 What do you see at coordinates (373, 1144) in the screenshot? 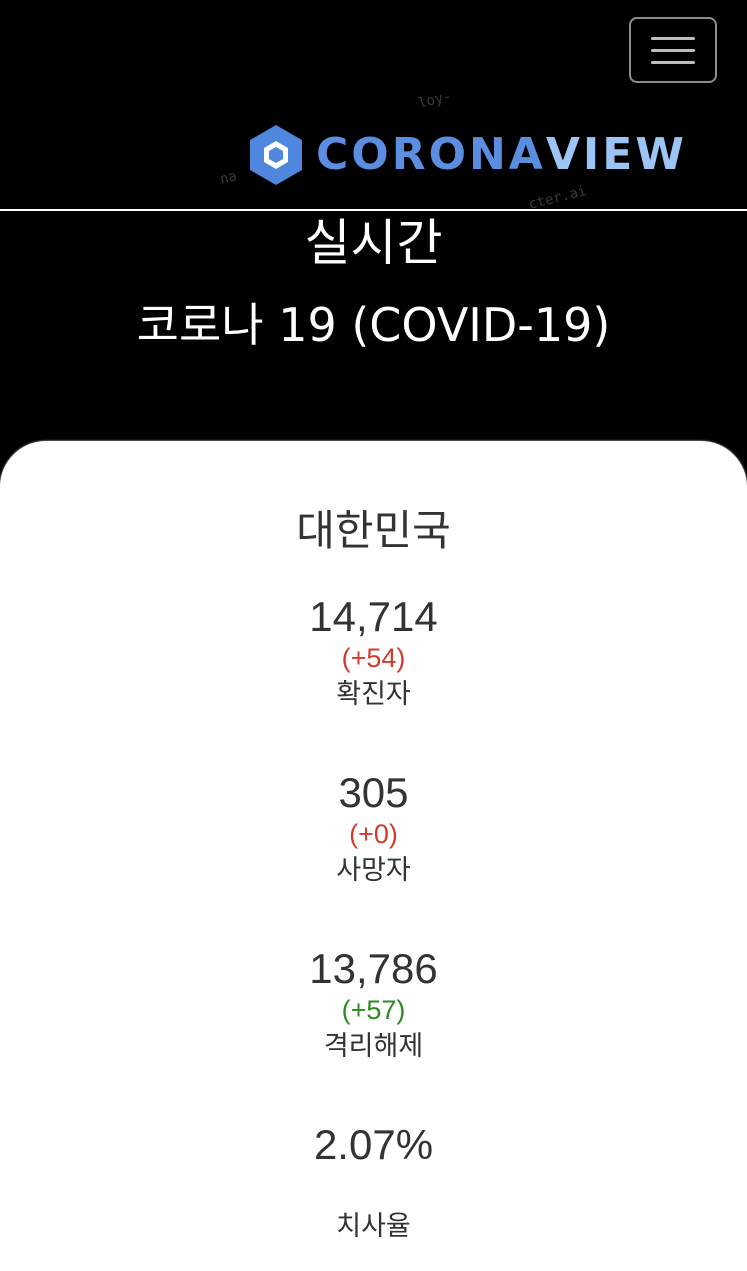
I see `stat-fatality-rate-value: 2.07%` at bounding box center [373, 1144].